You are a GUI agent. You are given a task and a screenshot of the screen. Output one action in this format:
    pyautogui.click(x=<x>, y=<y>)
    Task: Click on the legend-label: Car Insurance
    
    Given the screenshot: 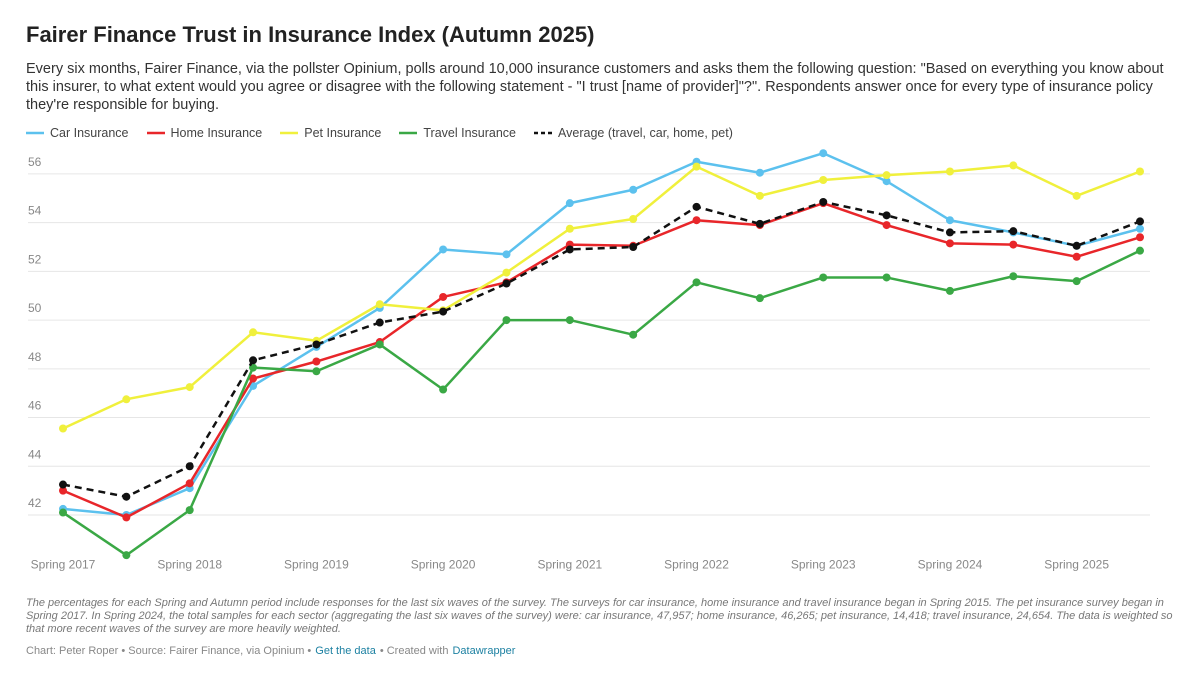 What is the action you would take?
    pyautogui.click(x=89, y=133)
    